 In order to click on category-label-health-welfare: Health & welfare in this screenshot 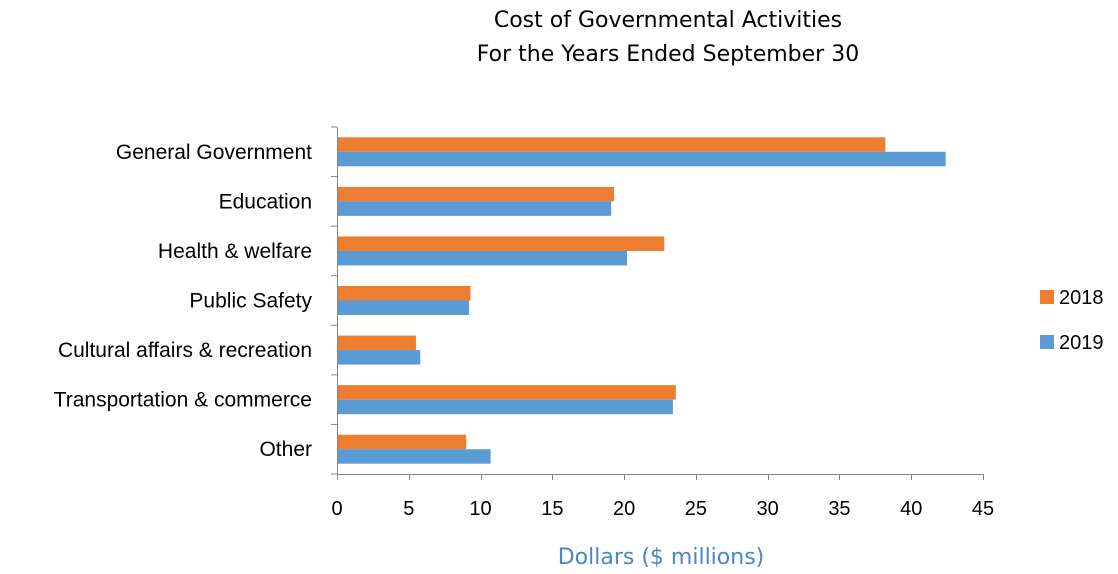, I will do `click(235, 251)`.